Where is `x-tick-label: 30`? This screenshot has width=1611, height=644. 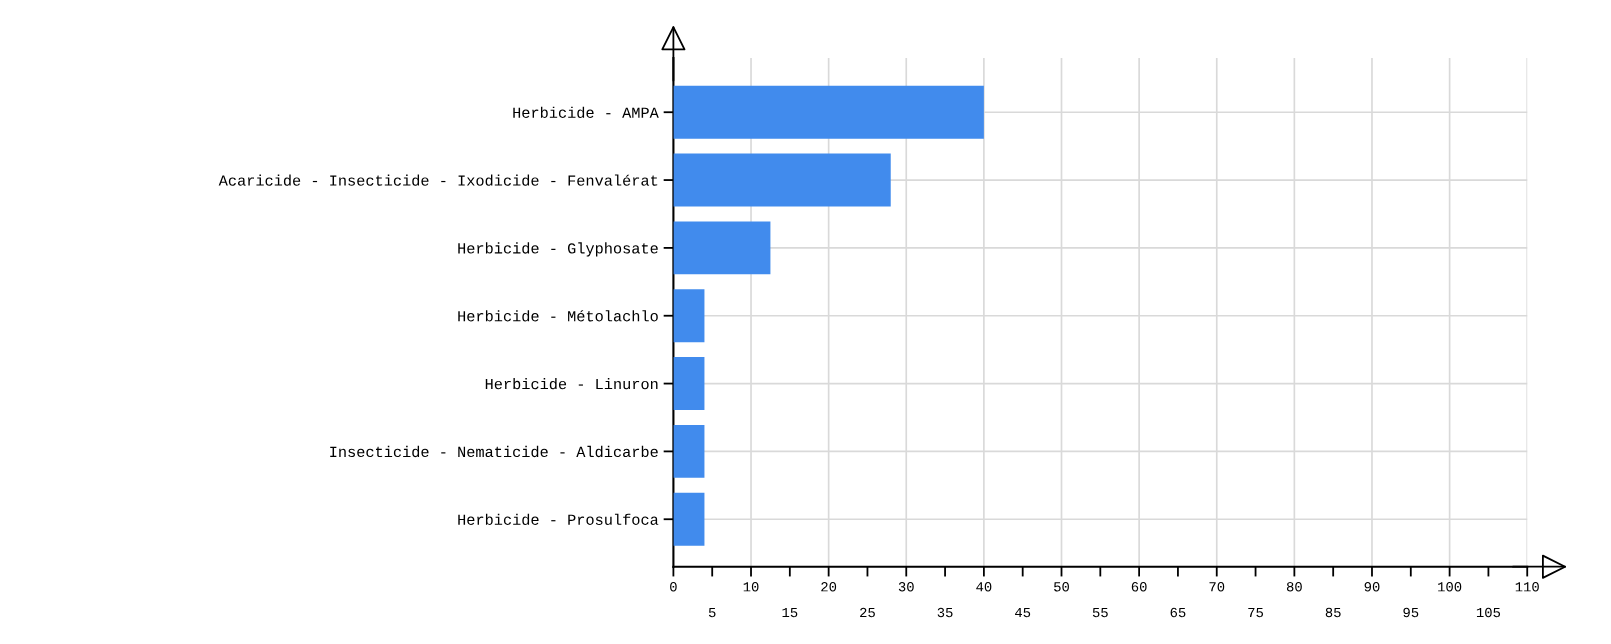 x-tick-label: 30 is located at coordinates (906, 587).